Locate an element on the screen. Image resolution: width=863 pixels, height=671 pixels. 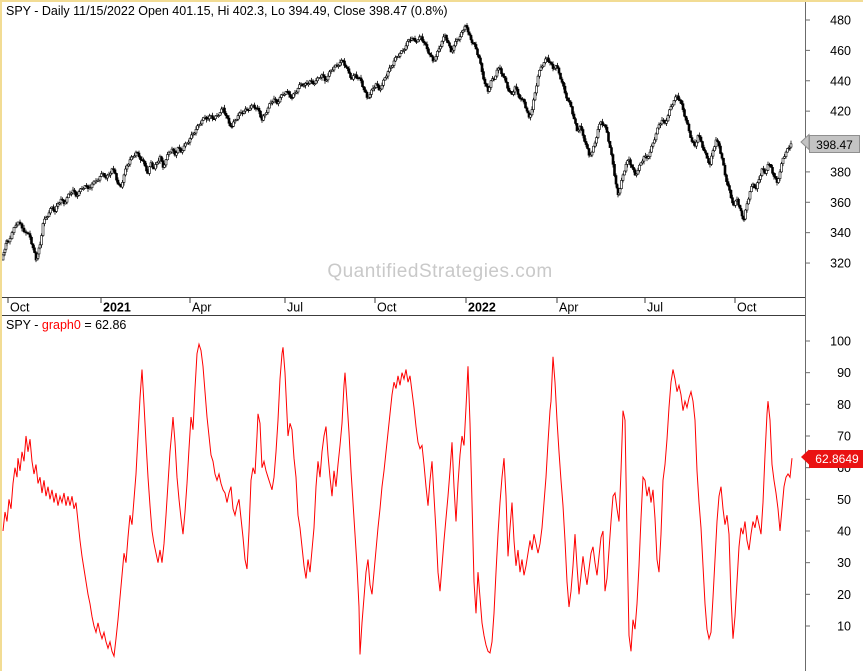
price-axis-label: 320 is located at coordinates (840, 264).